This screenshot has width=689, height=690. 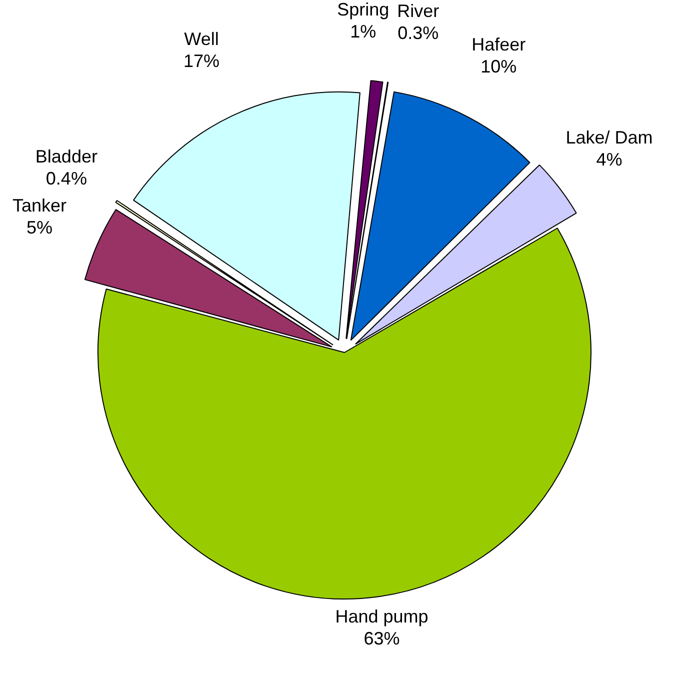 I want to click on data-label: 63%, so click(x=382, y=638).